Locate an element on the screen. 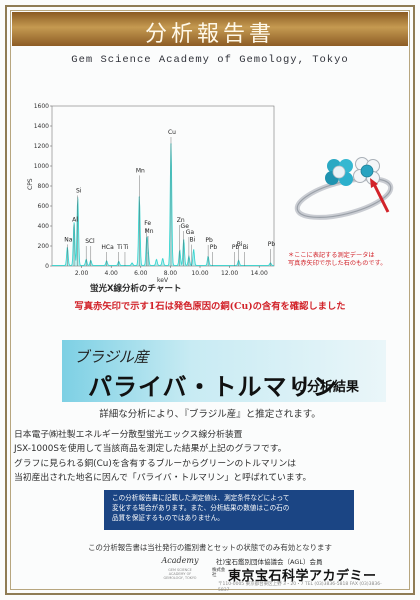 This screenshot has width=420, height=600. logo-subline: ACADEMY OF is located at coordinates (180, 574).